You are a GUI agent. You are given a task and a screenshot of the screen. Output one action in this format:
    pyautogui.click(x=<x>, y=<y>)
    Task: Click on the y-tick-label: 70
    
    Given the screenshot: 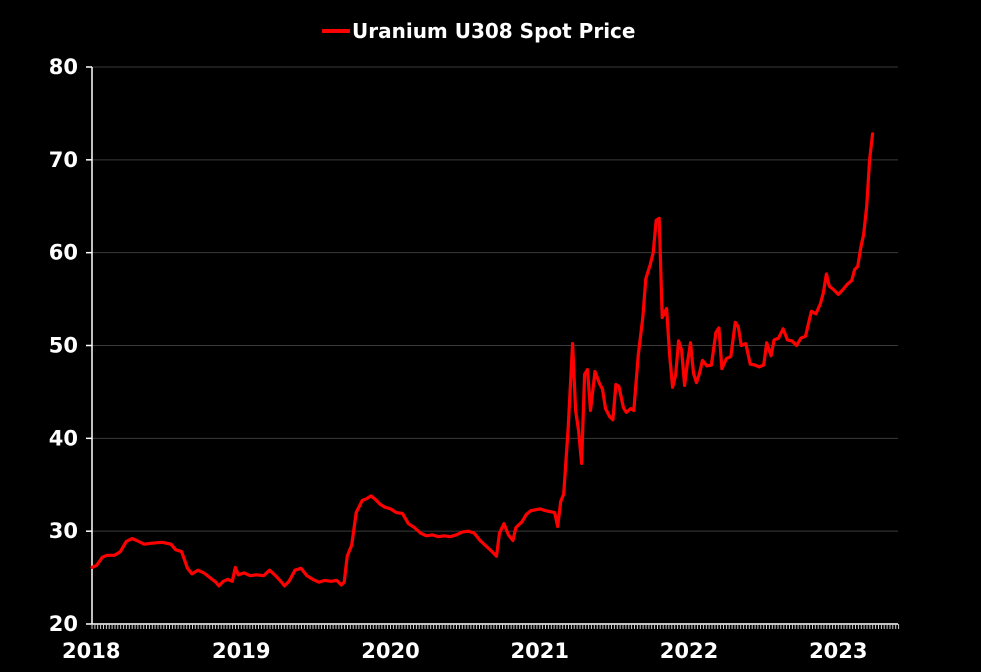 What is the action you would take?
    pyautogui.click(x=63, y=160)
    